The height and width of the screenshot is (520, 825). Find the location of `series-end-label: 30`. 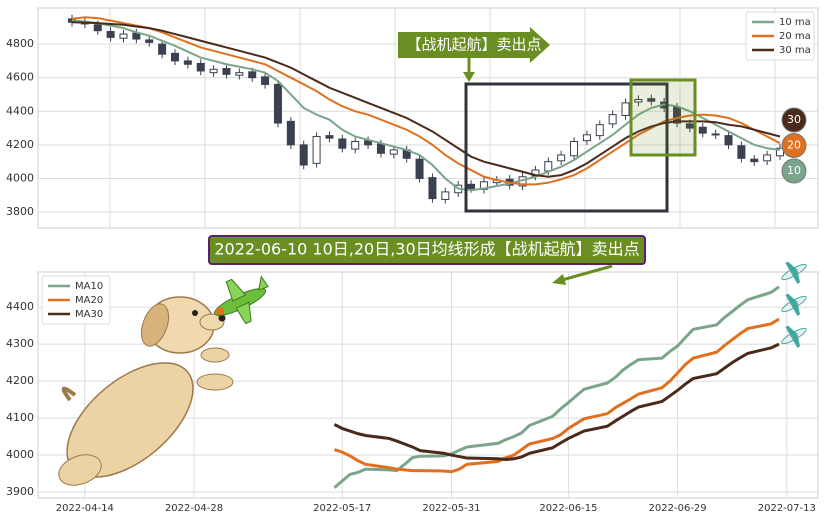

series-end-label: 30 is located at coordinates (794, 119).